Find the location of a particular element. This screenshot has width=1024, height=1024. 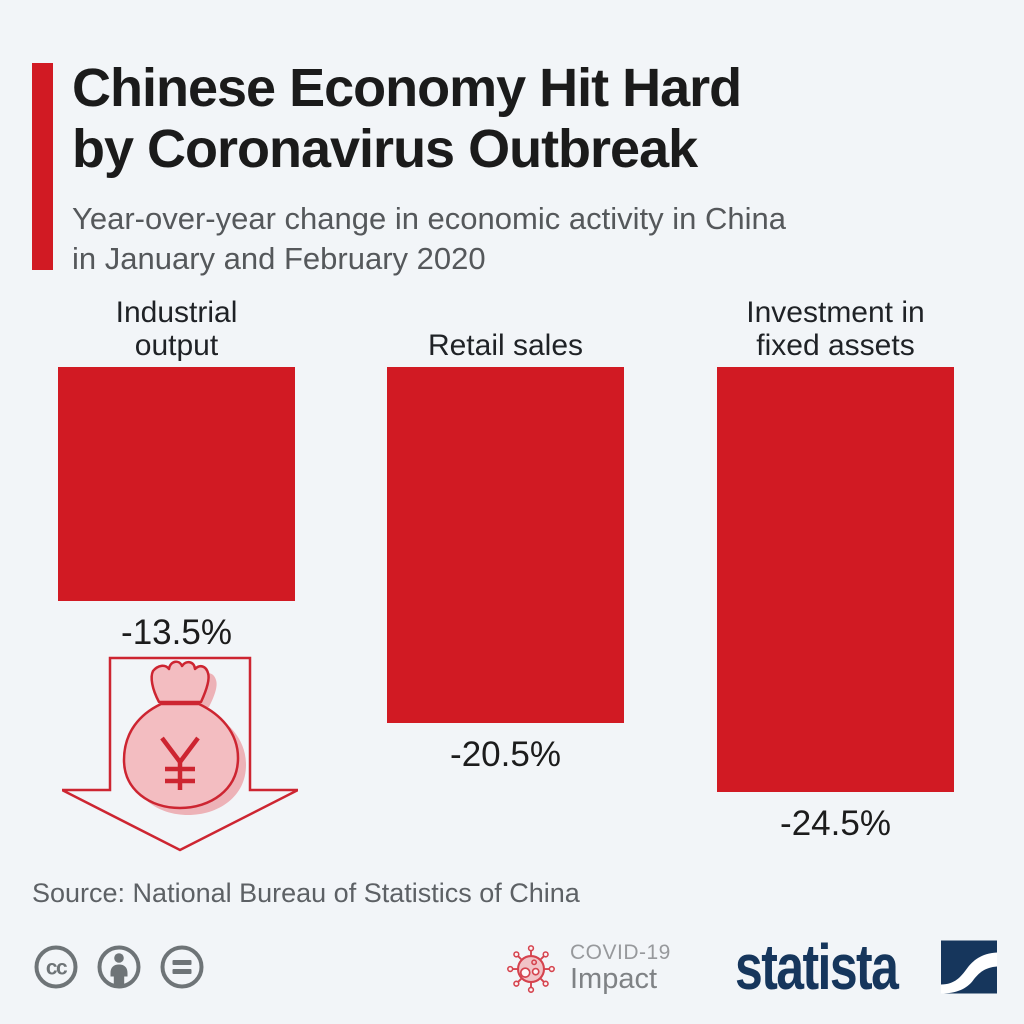

money-bag-body is located at coordinates (181, 756).